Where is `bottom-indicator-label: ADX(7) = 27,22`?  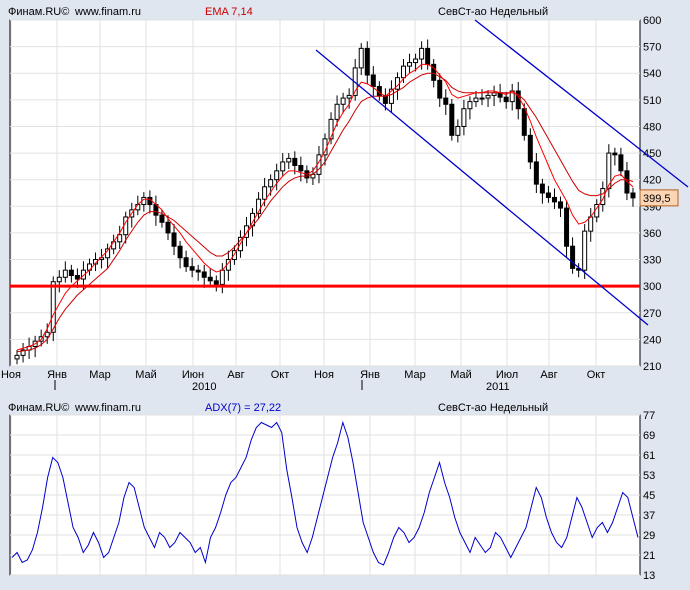 bottom-indicator-label: ADX(7) = 27,22 is located at coordinates (243, 408).